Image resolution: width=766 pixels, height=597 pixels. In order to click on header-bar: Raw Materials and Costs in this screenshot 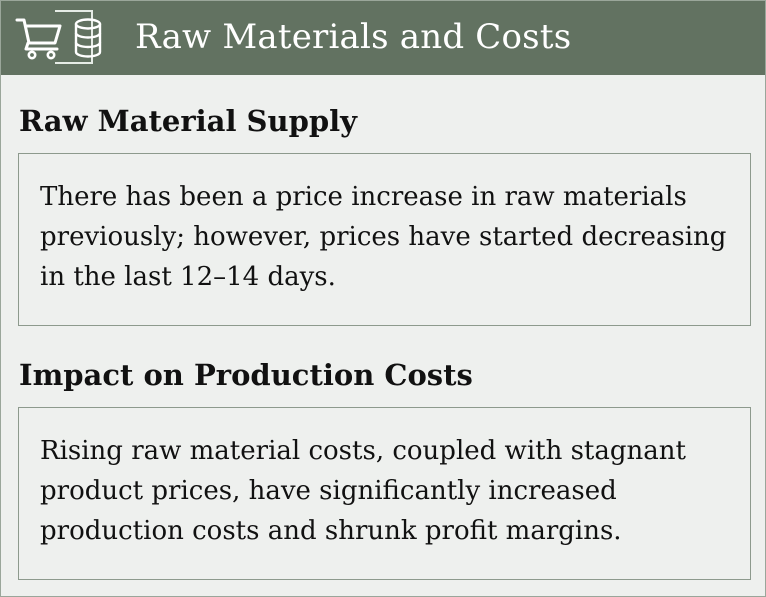, I will do `click(383, 38)`.